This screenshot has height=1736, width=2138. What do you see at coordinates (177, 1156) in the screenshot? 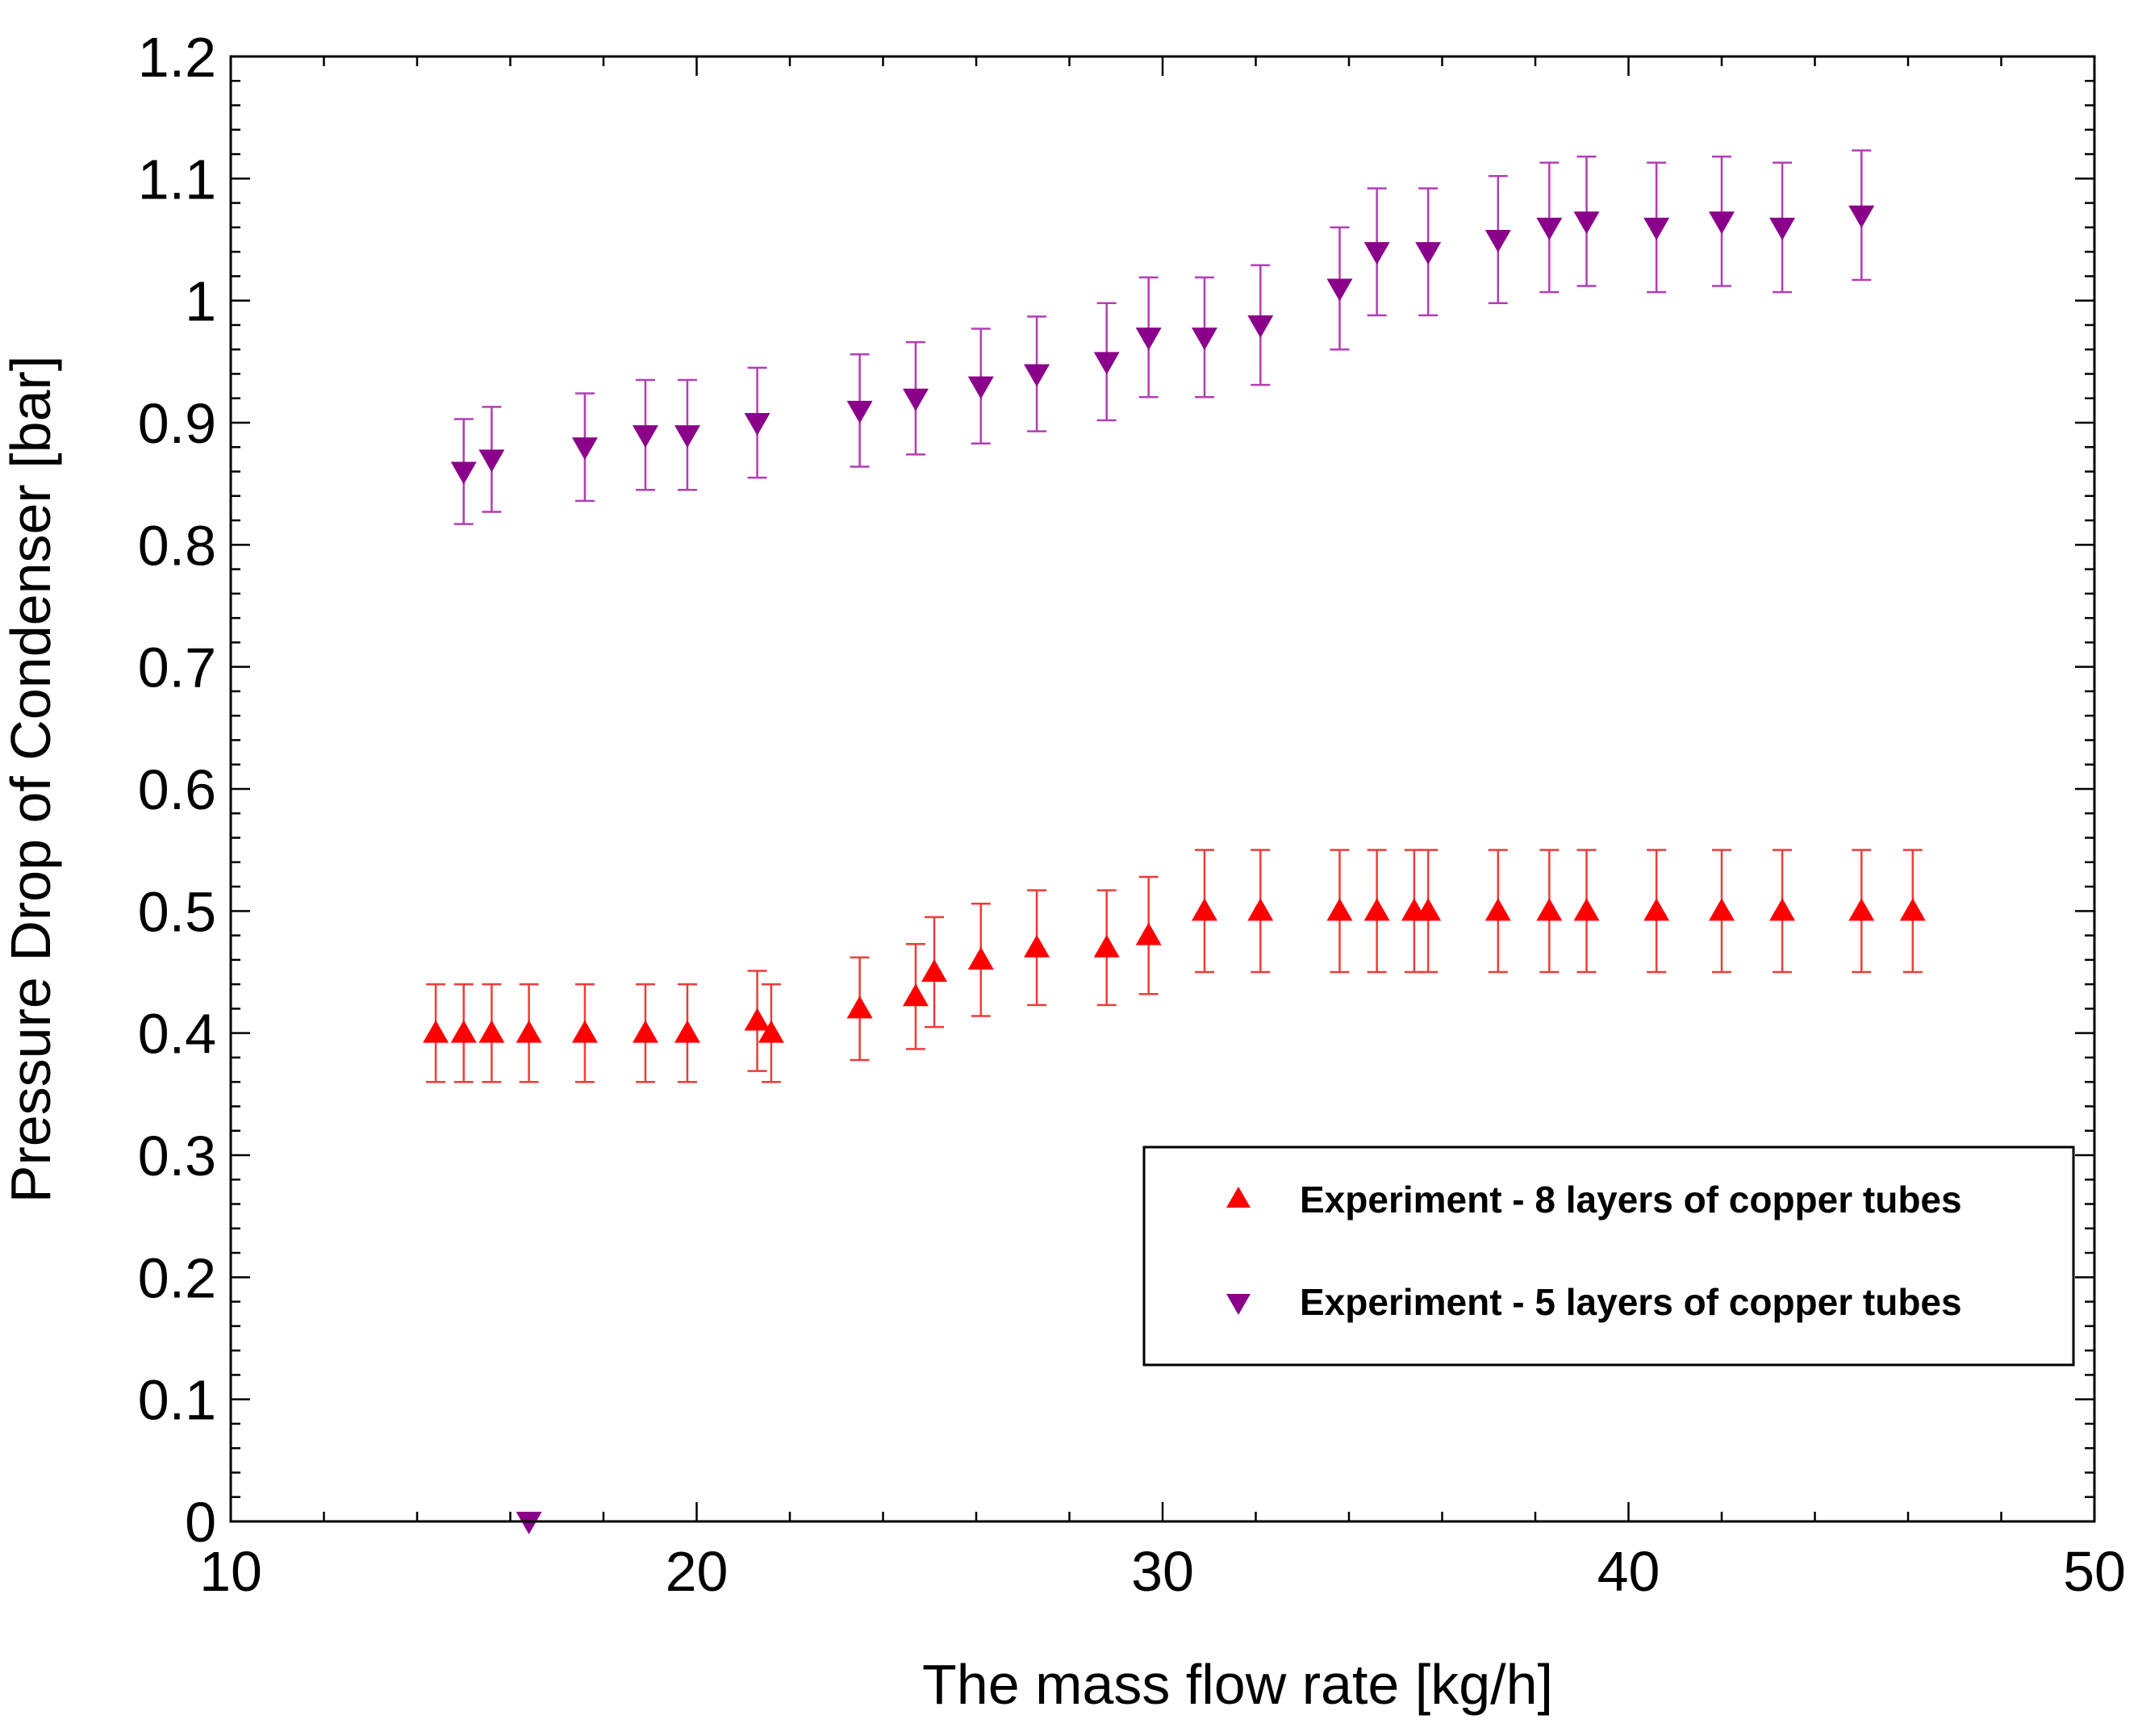
I see `y-tick-label: 0.3` at bounding box center [177, 1156].